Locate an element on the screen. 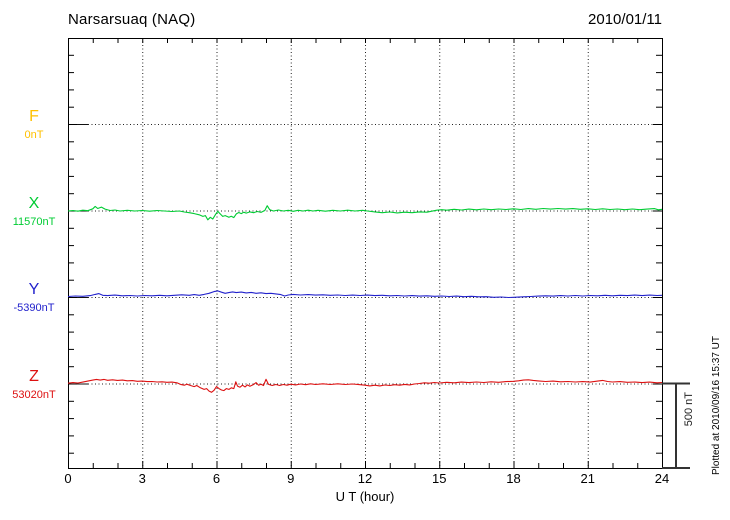 The height and width of the screenshot is (520, 730). channel-baseline-x: 11570nT is located at coordinates (34, 222).